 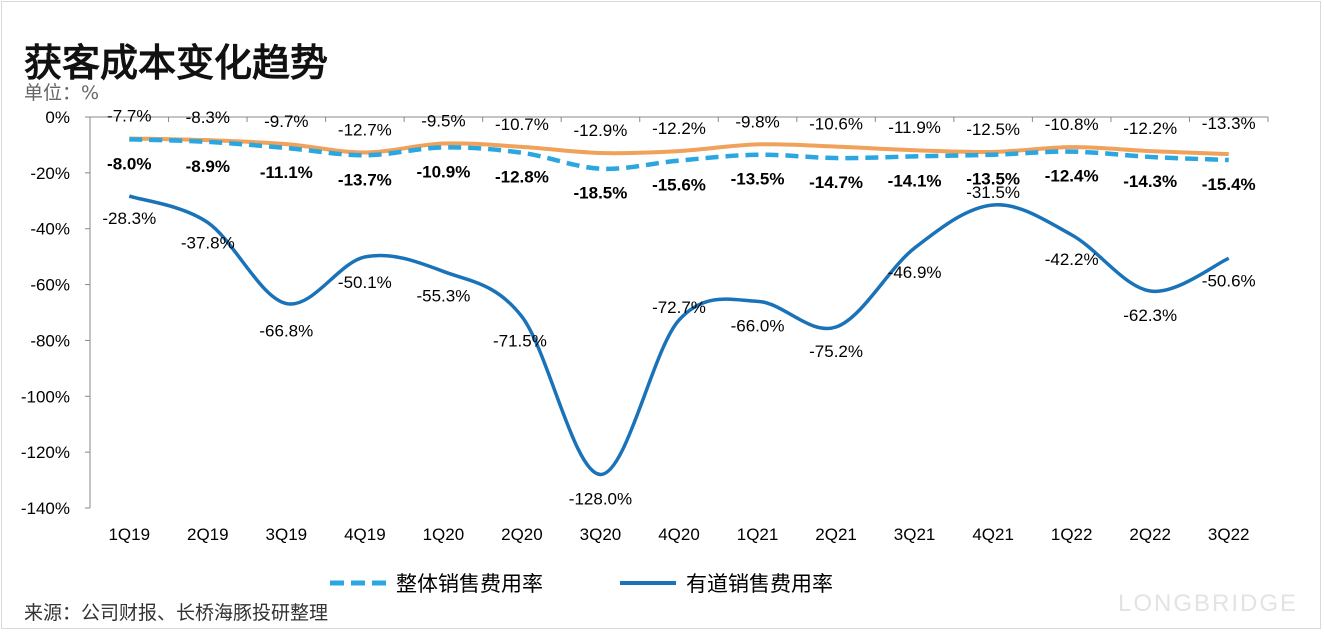 What do you see at coordinates (993, 534) in the screenshot?
I see `x-tick-label: 4Q21` at bounding box center [993, 534].